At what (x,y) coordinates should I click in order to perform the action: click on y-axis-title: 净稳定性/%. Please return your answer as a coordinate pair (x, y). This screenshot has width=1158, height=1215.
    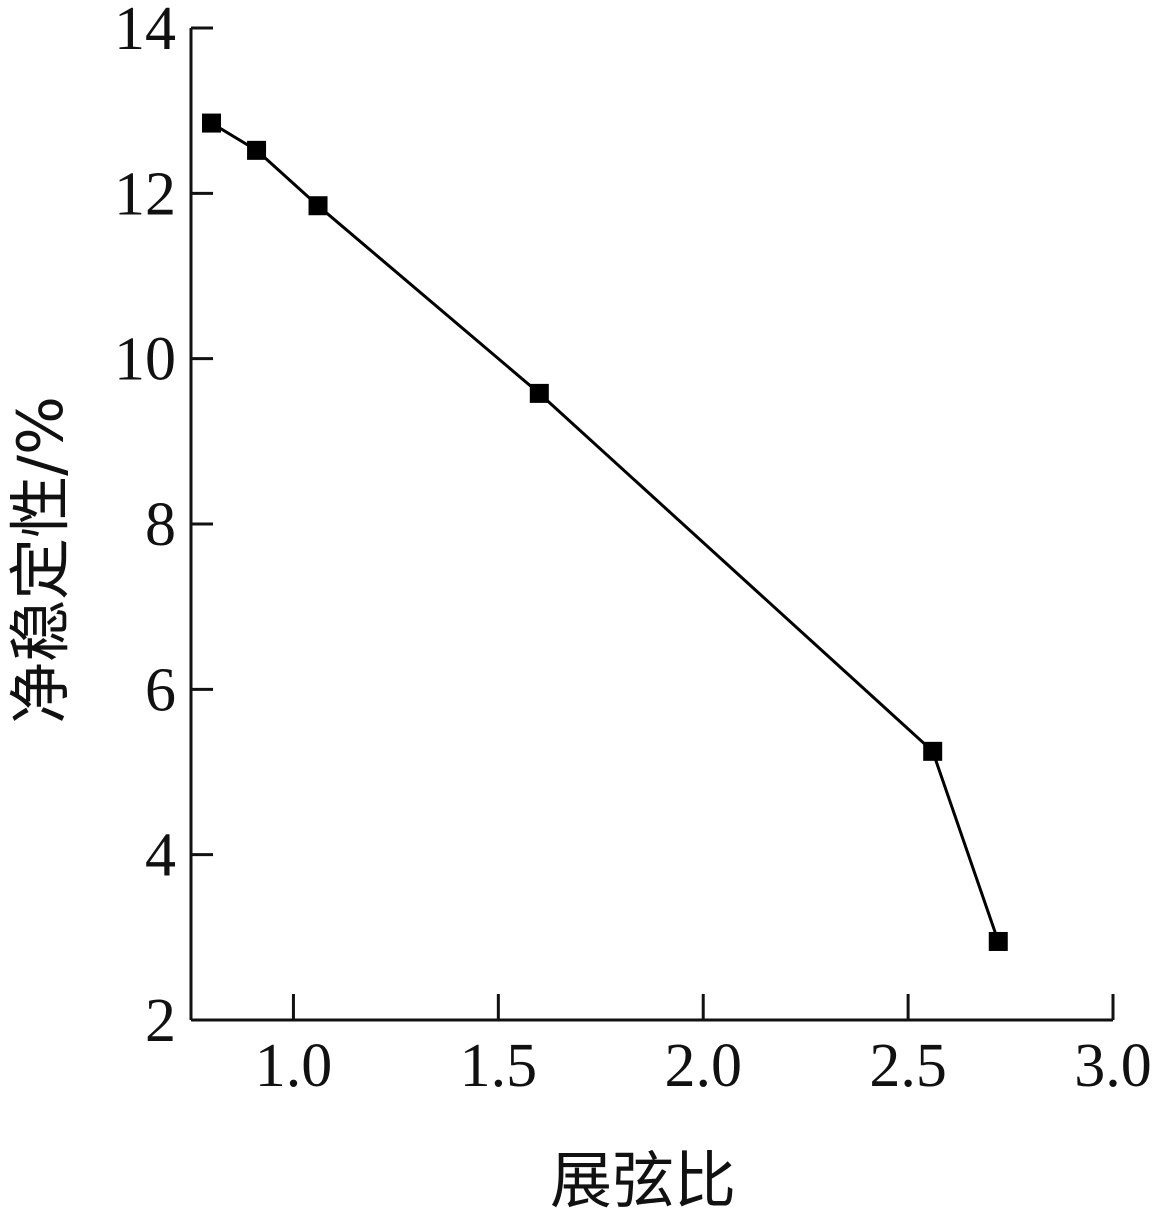
    Looking at the image, I should click on (40, 560).